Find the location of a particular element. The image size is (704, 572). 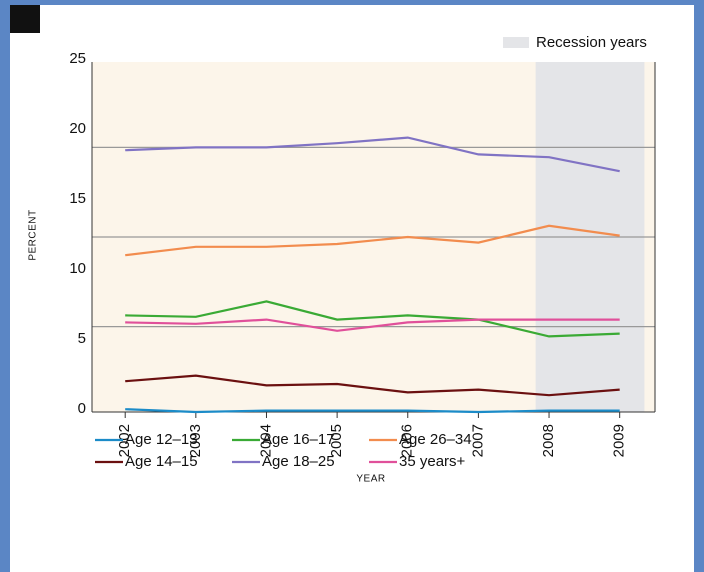

x-tick-label: 2007 is located at coordinates (477, 440).